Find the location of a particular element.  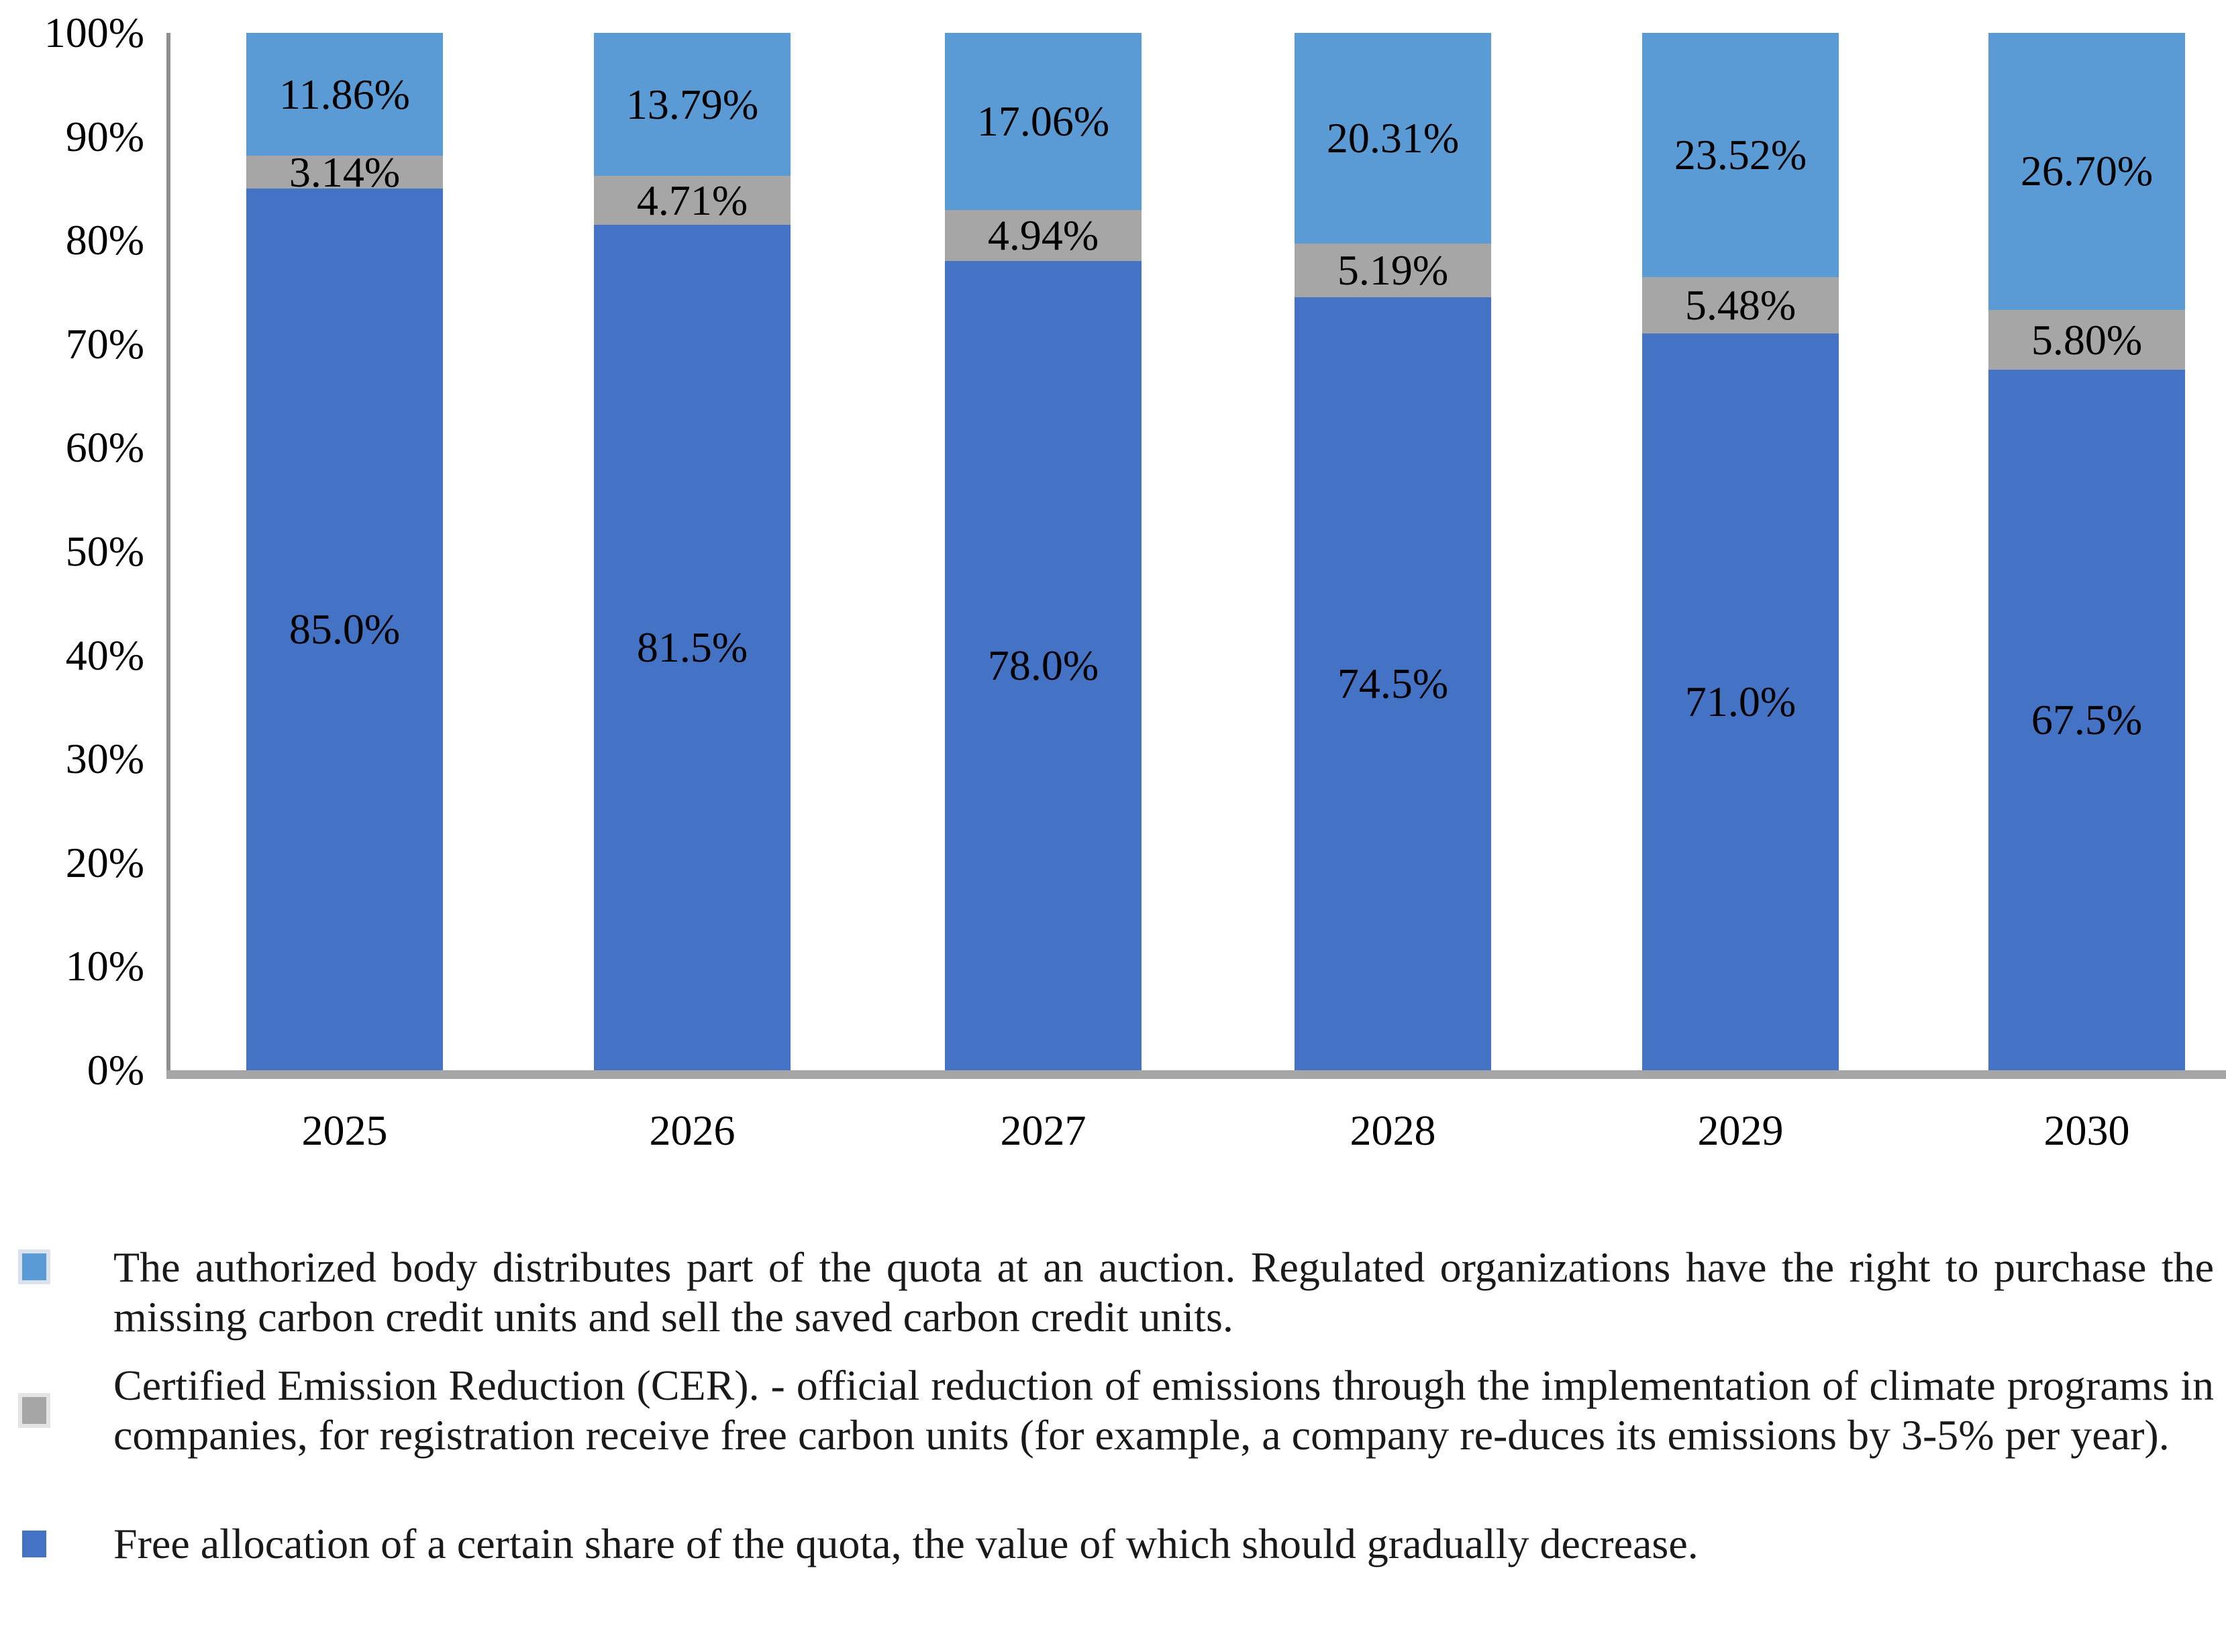

bar-segment-label: 26.70% is located at coordinates (2087, 171).